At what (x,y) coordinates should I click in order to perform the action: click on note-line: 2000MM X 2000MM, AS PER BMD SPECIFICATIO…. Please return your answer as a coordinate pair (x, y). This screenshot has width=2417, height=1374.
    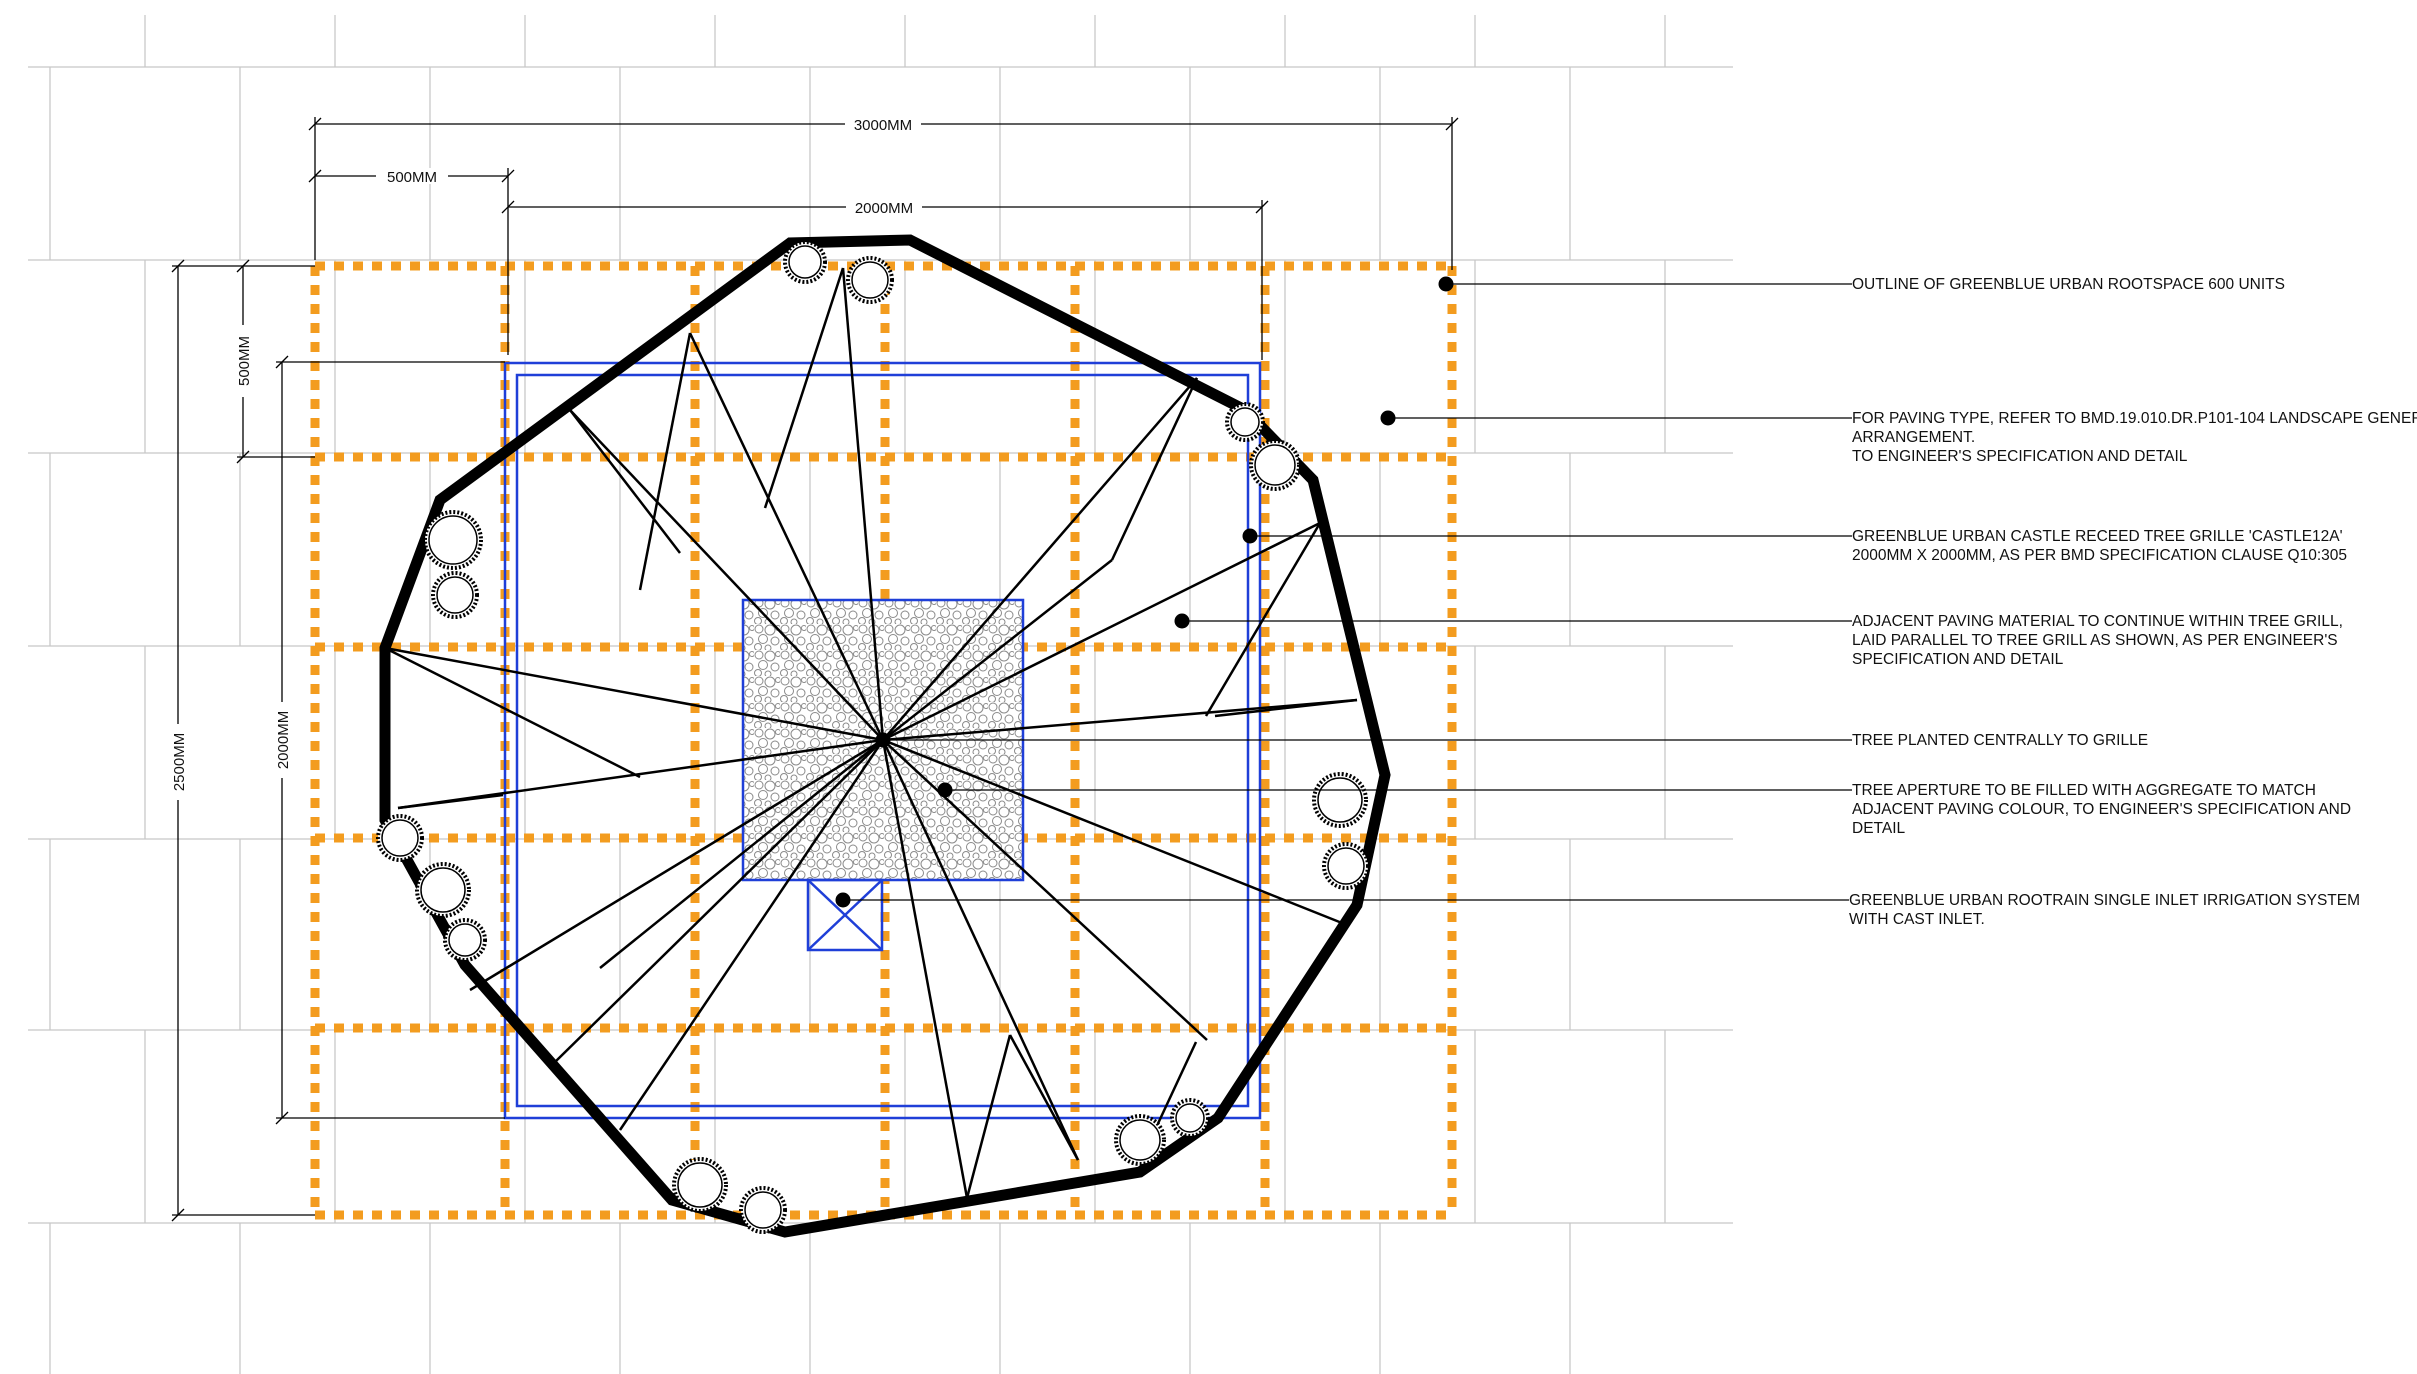
    Looking at the image, I should click on (2099, 555).